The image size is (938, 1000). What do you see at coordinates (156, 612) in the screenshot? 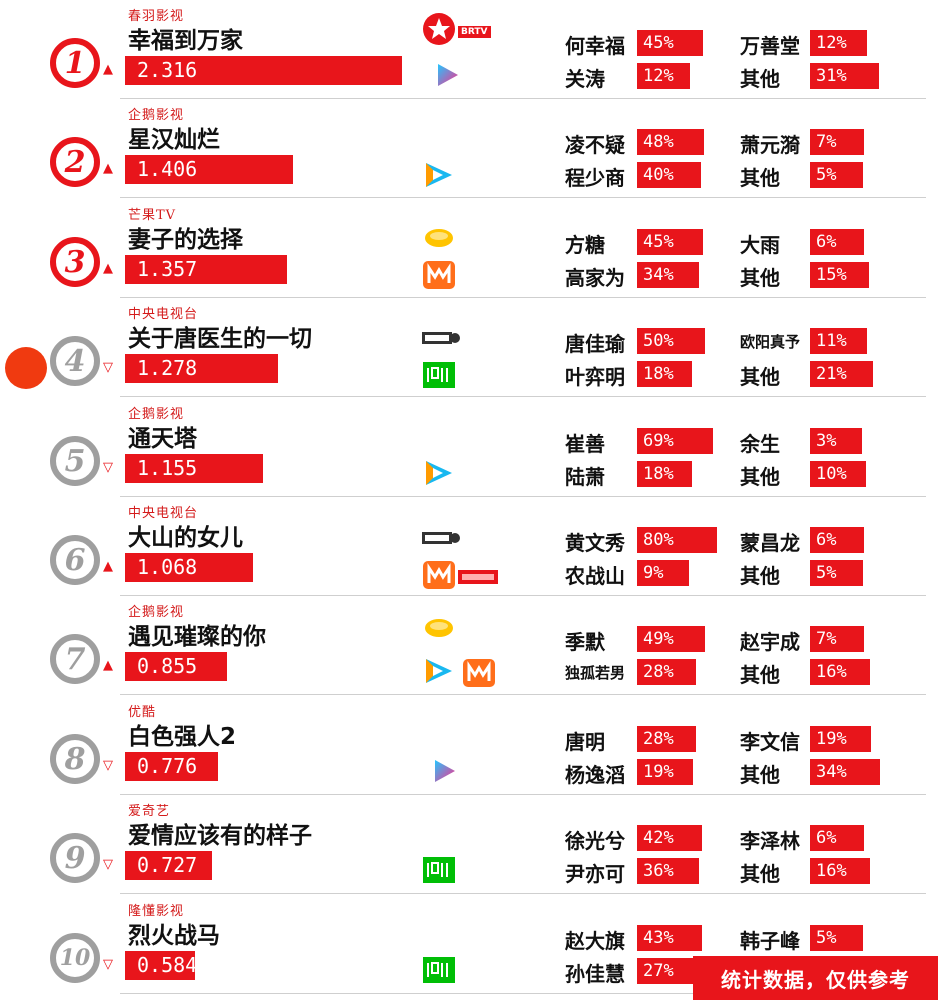
I see `studio-label: 企鹅影视` at bounding box center [156, 612].